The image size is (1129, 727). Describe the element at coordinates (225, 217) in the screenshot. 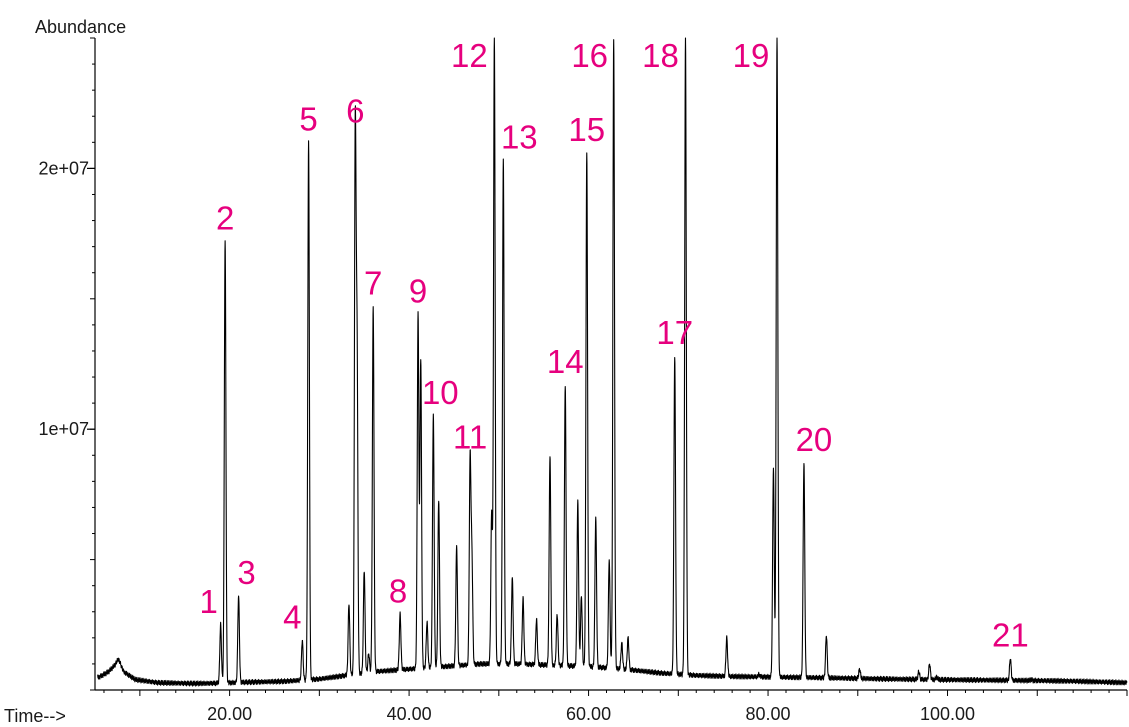

I see `peak-label-2: 2` at that location.